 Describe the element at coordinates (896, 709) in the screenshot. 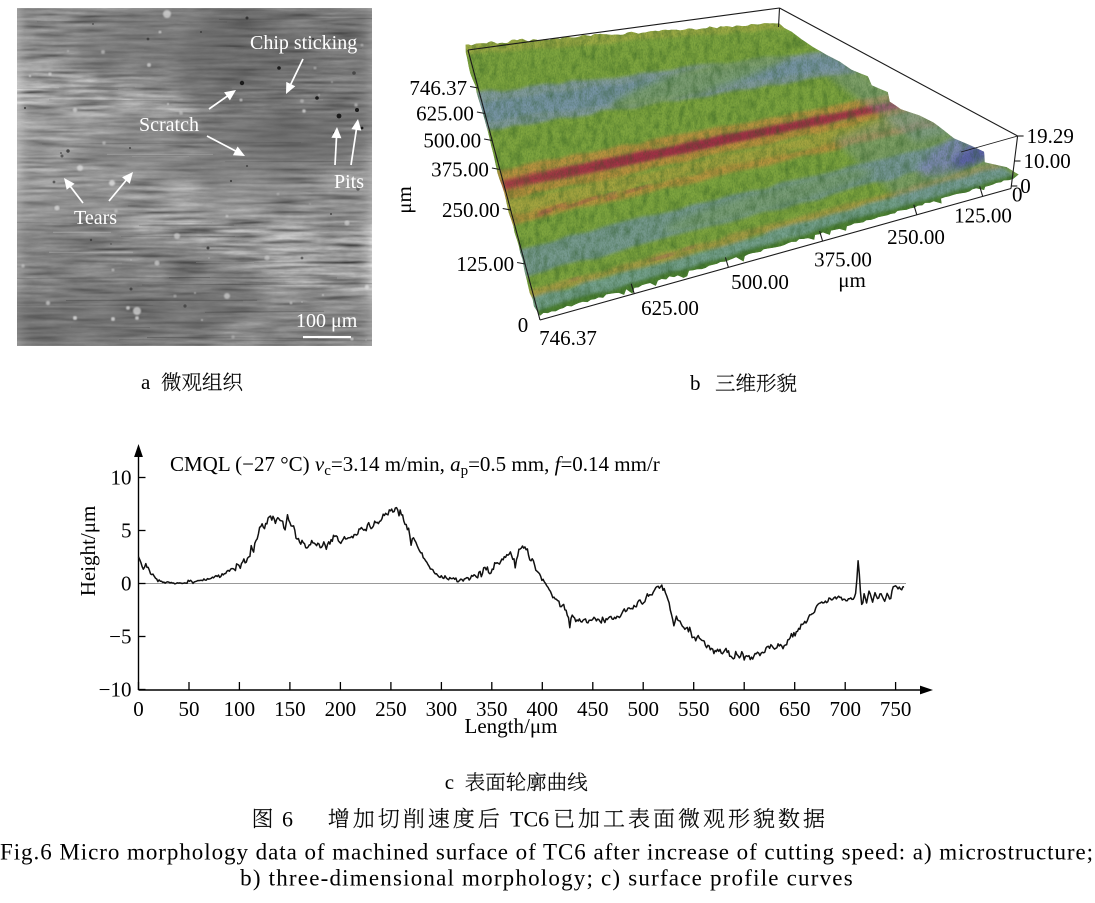

I see `svg-text: 750` at that location.